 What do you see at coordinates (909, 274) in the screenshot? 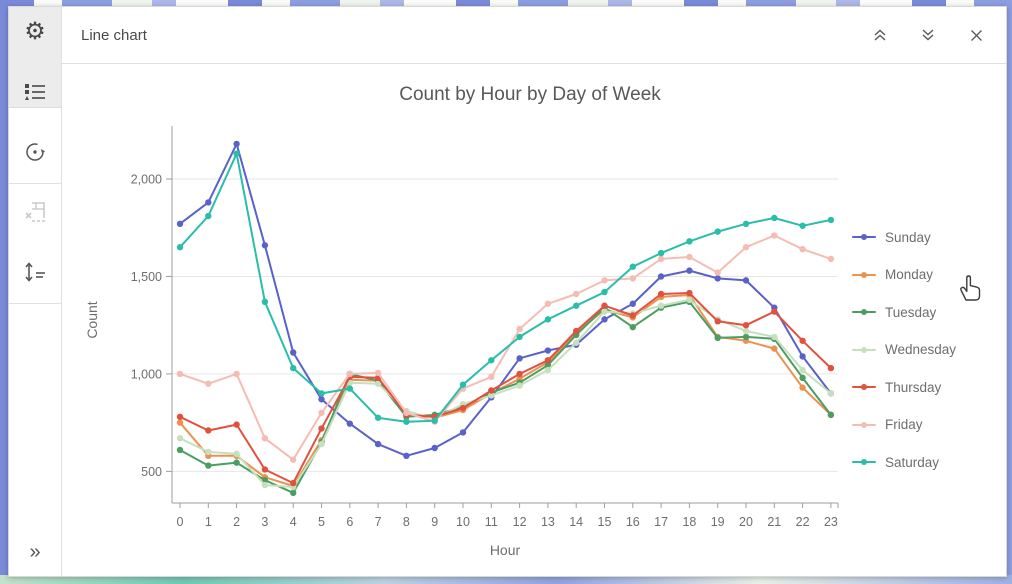
I see `legend-label: Monday` at bounding box center [909, 274].